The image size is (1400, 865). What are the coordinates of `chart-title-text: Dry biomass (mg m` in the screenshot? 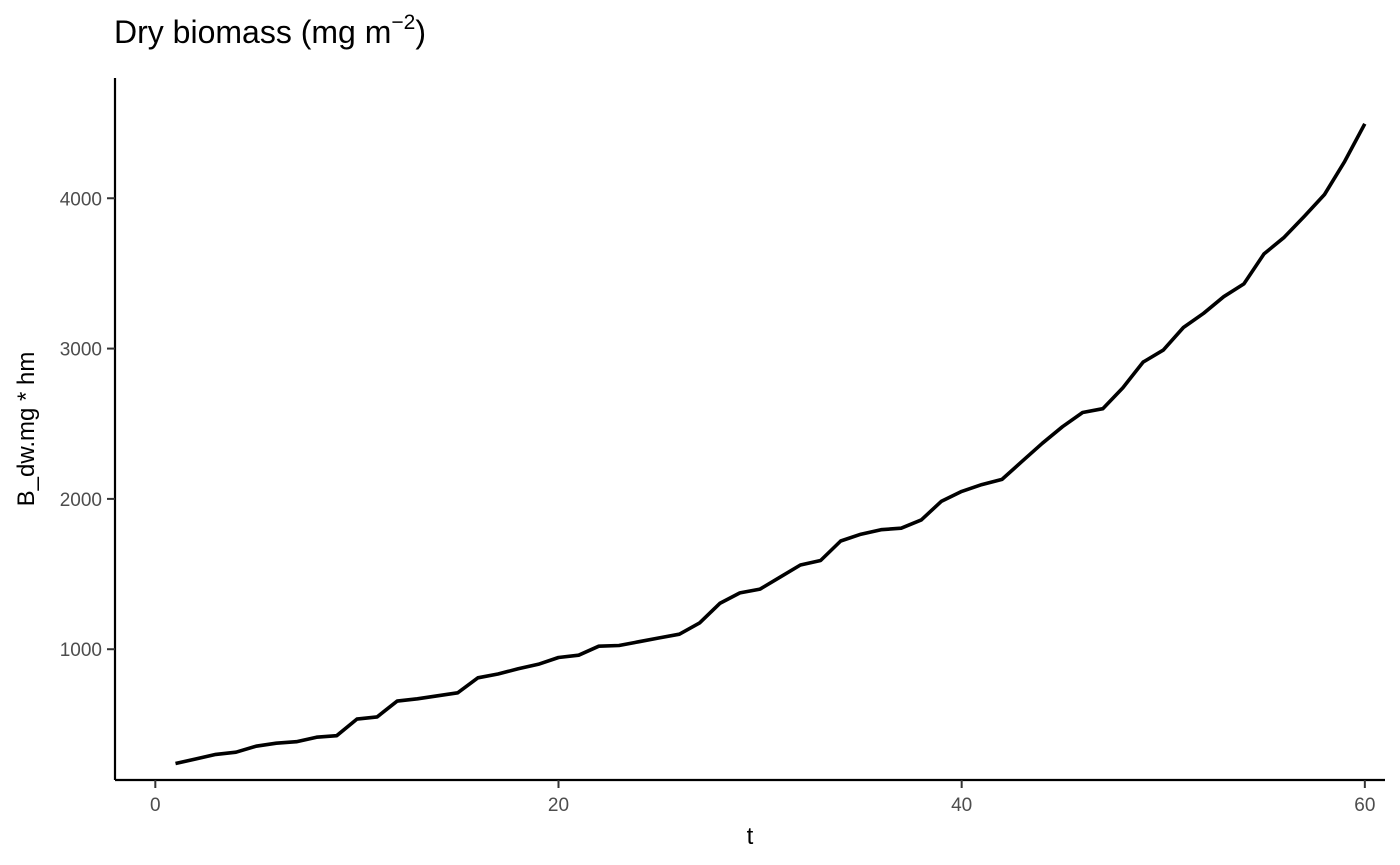 It's located at (253, 32).